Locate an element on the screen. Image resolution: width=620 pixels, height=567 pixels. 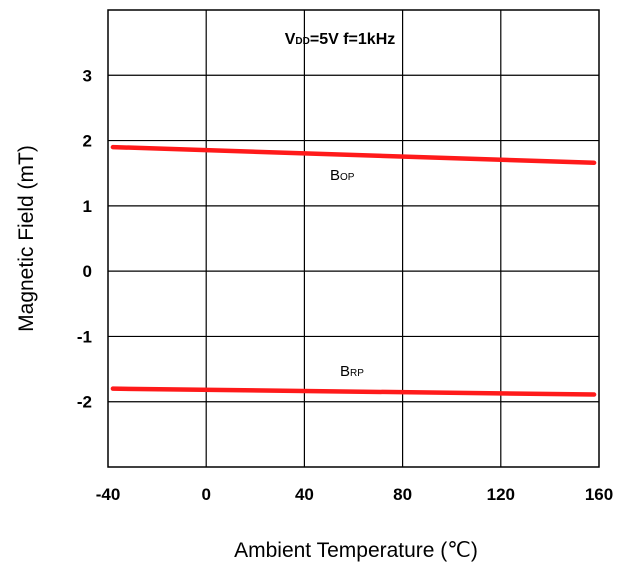
series-label-bop: BOP is located at coordinates (342, 175).